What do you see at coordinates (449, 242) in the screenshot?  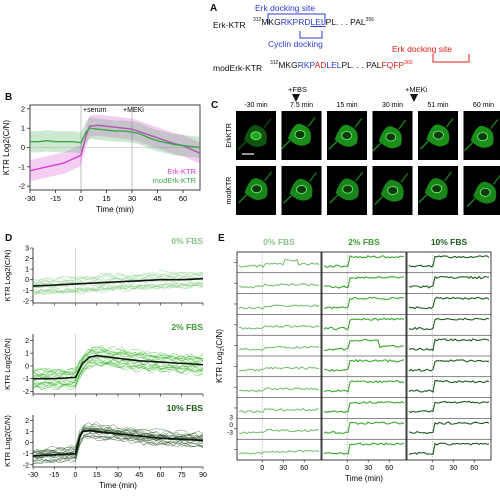 I see `column-header: 10% FBS` at bounding box center [449, 242].